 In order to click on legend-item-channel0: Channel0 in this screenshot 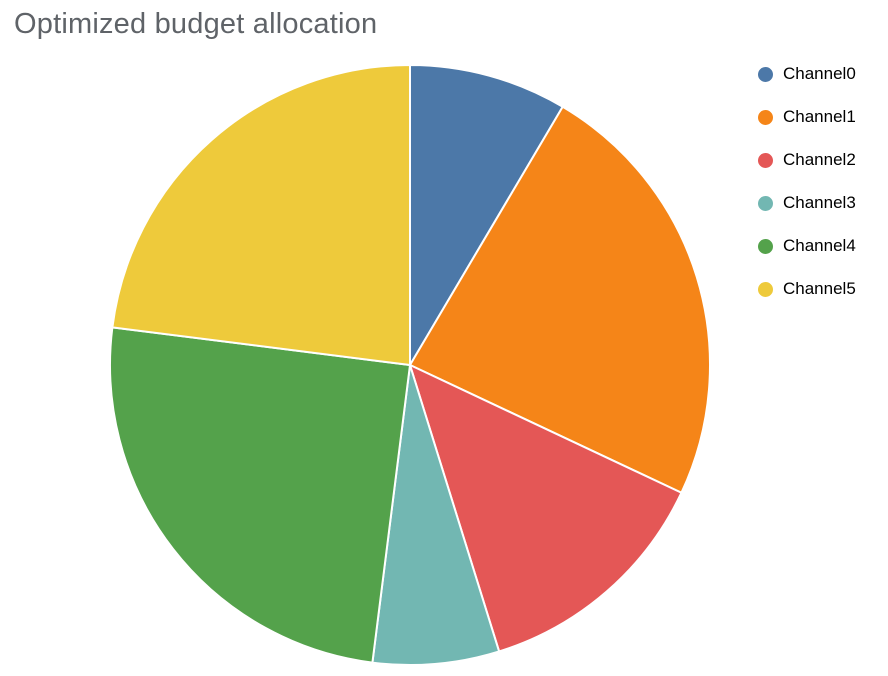, I will do `click(807, 74)`.